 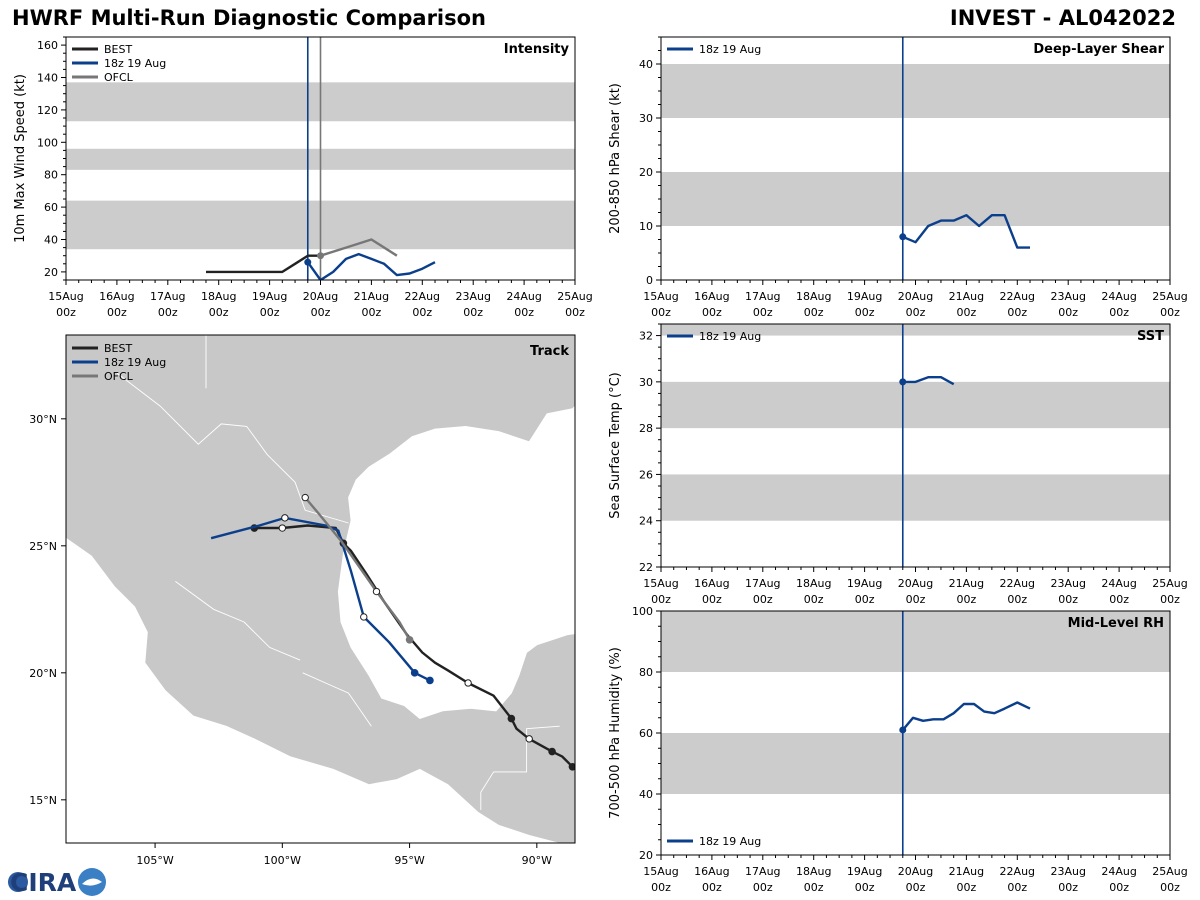 I want to click on figure-title: HWRF Multi-Run Diagnostic Comparison, so click(x=249, y=18).